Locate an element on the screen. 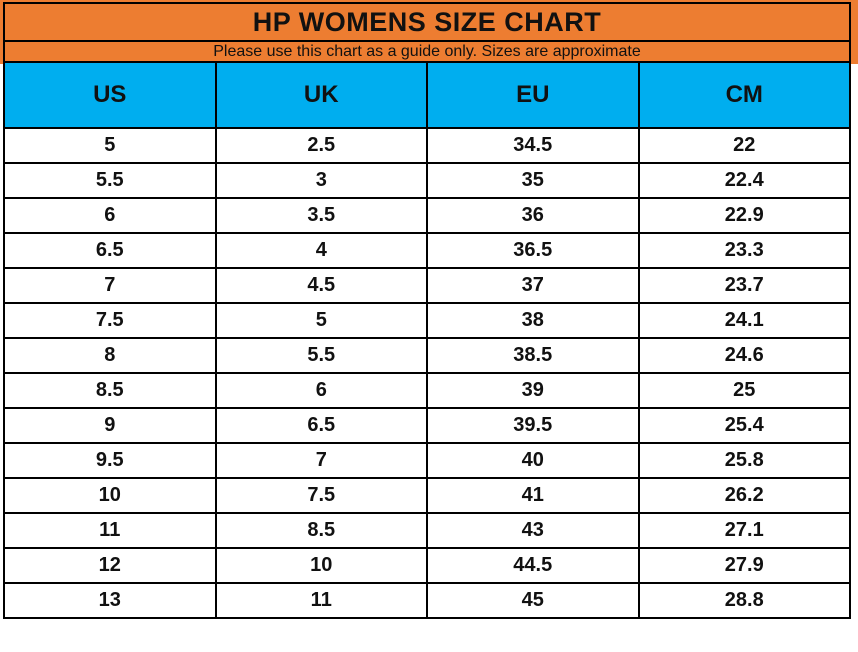 The image size is (858, 652). size-cell: 22.9 is located at coordinates (744, 215).